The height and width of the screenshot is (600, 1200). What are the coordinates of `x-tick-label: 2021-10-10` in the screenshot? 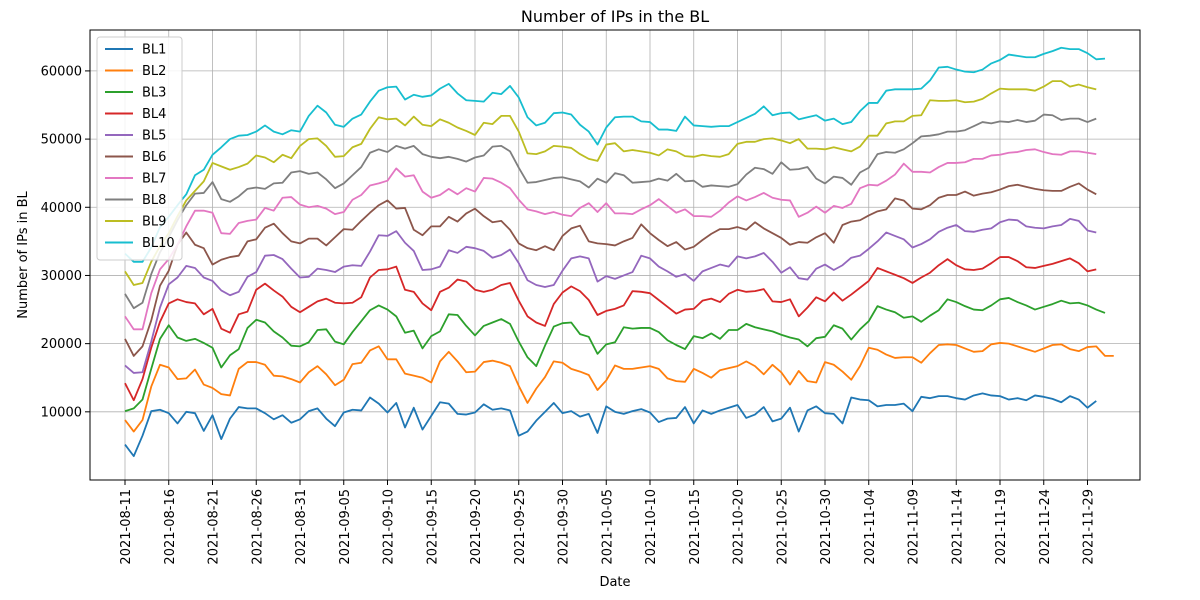 It's located at (651, 527).